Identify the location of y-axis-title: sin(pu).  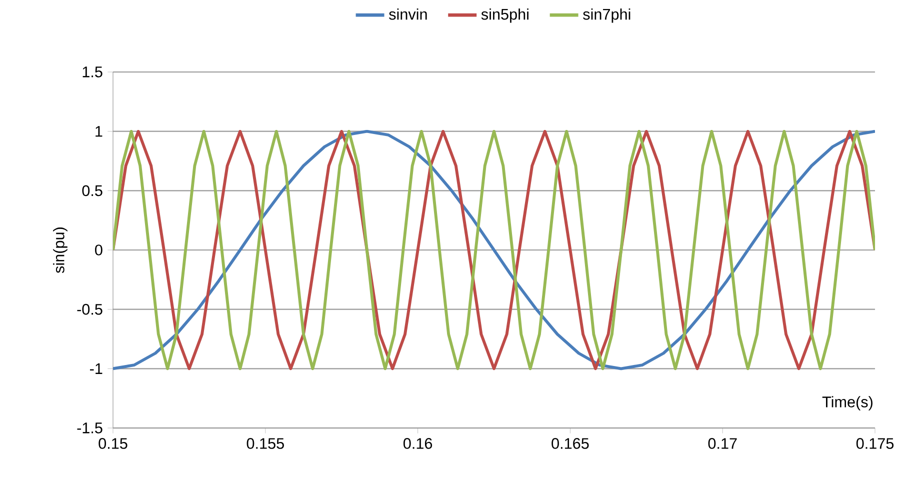
(60, 251).